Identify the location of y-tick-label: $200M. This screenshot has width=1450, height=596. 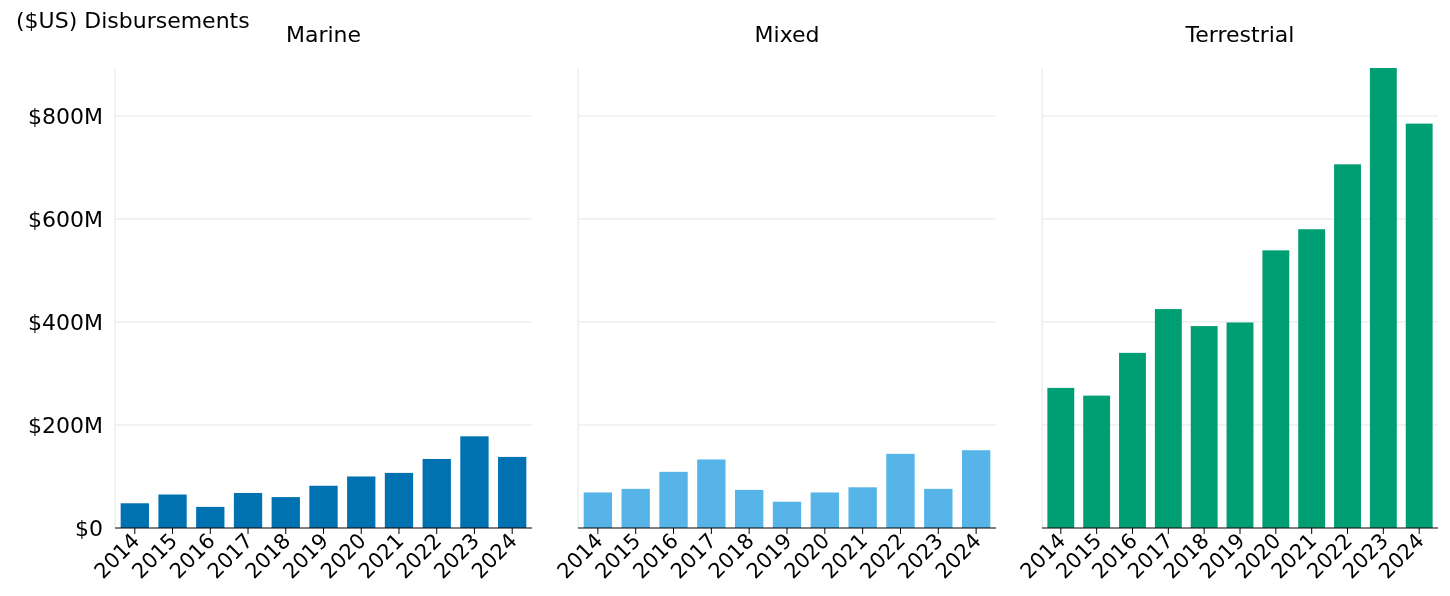
(65, 425).